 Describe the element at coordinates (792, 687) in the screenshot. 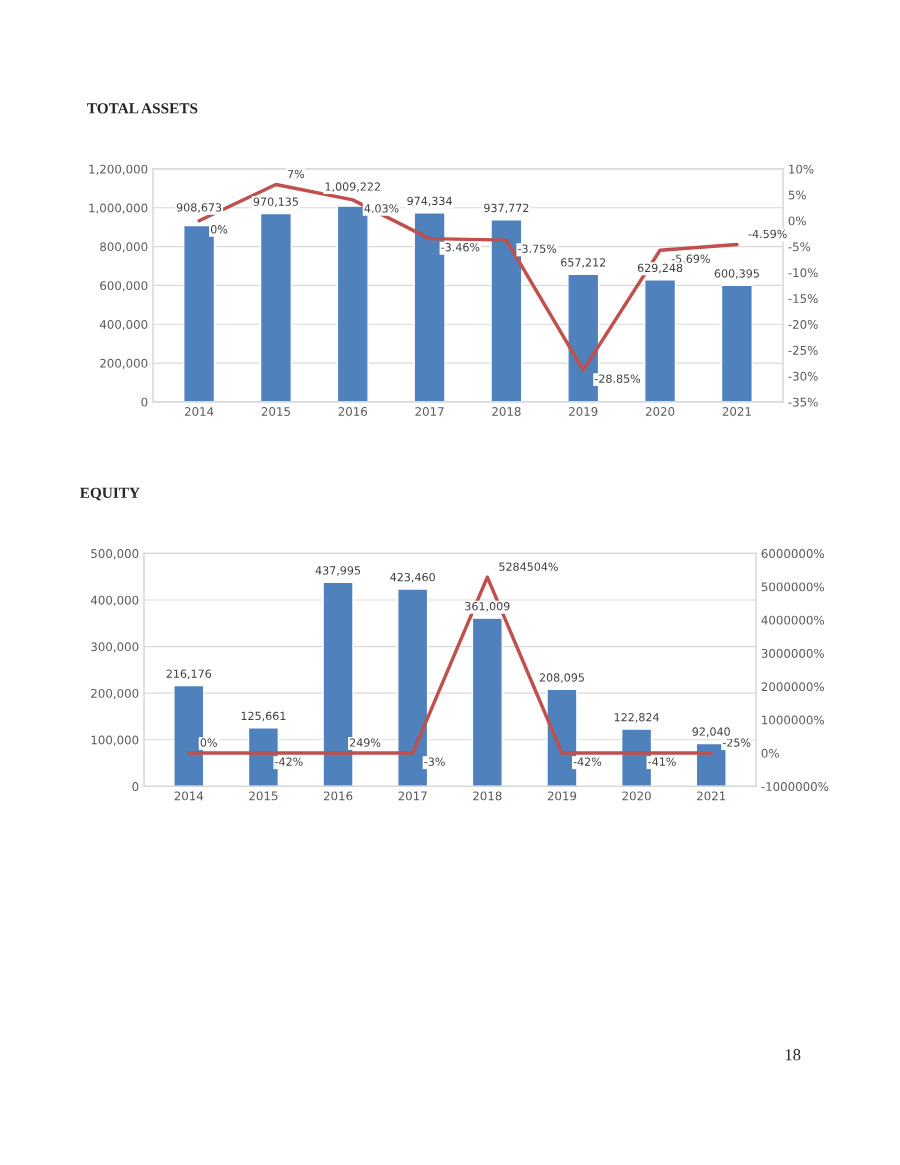

I see `y2-tick-label: 2000000%` at that location.